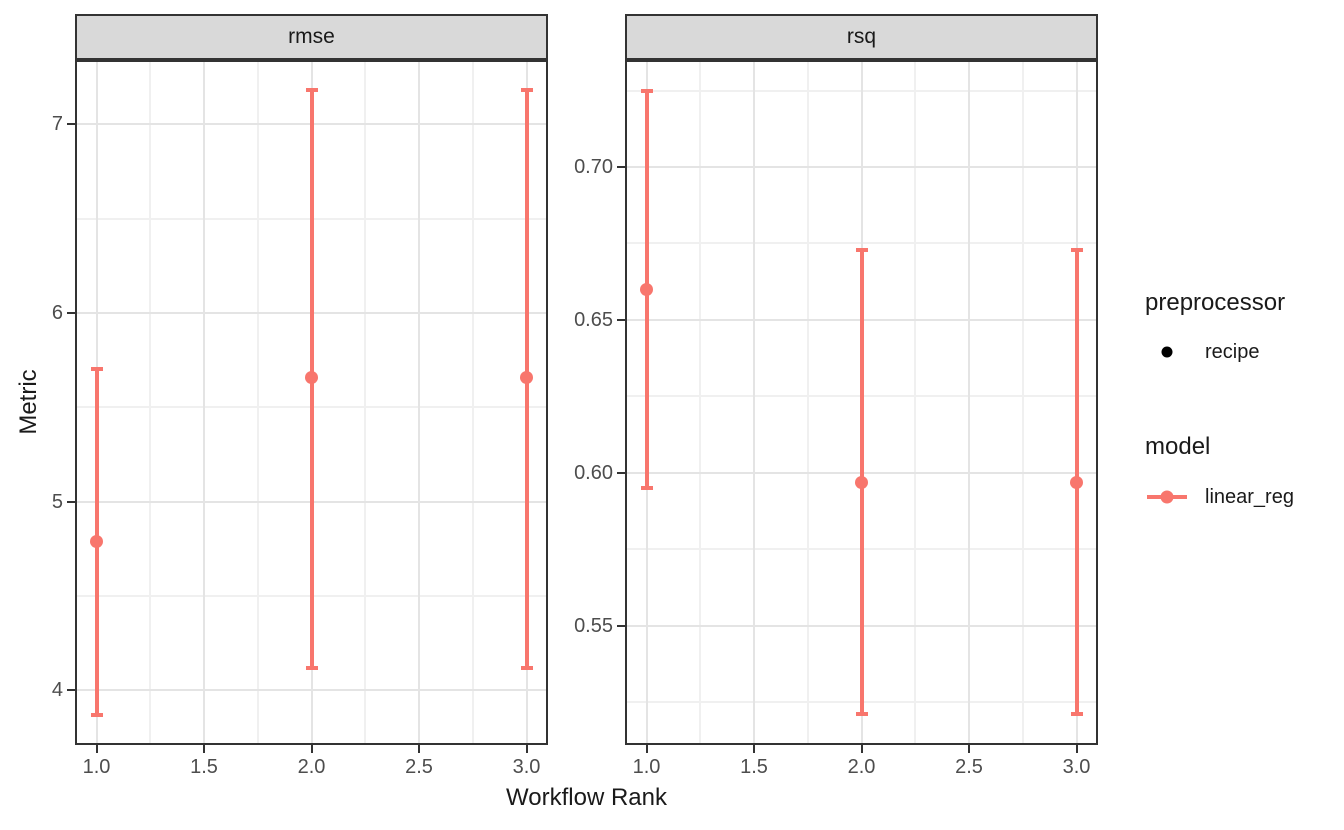 The image size is (1344, 830). I want to click on legend-item-recipe: recipe, so click(1203, 352).